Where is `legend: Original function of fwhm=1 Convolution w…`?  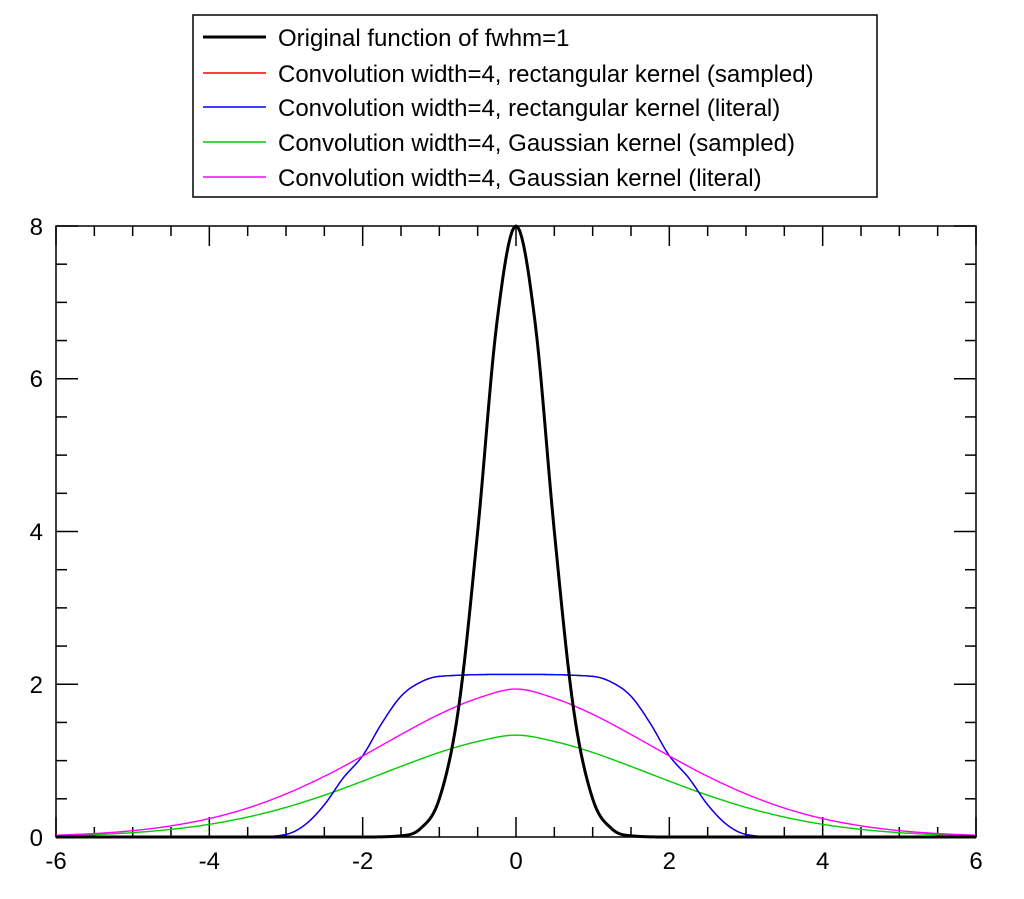
legend: Original function of fwhm=1 Convolution w… is located at coordinates (535, 106).